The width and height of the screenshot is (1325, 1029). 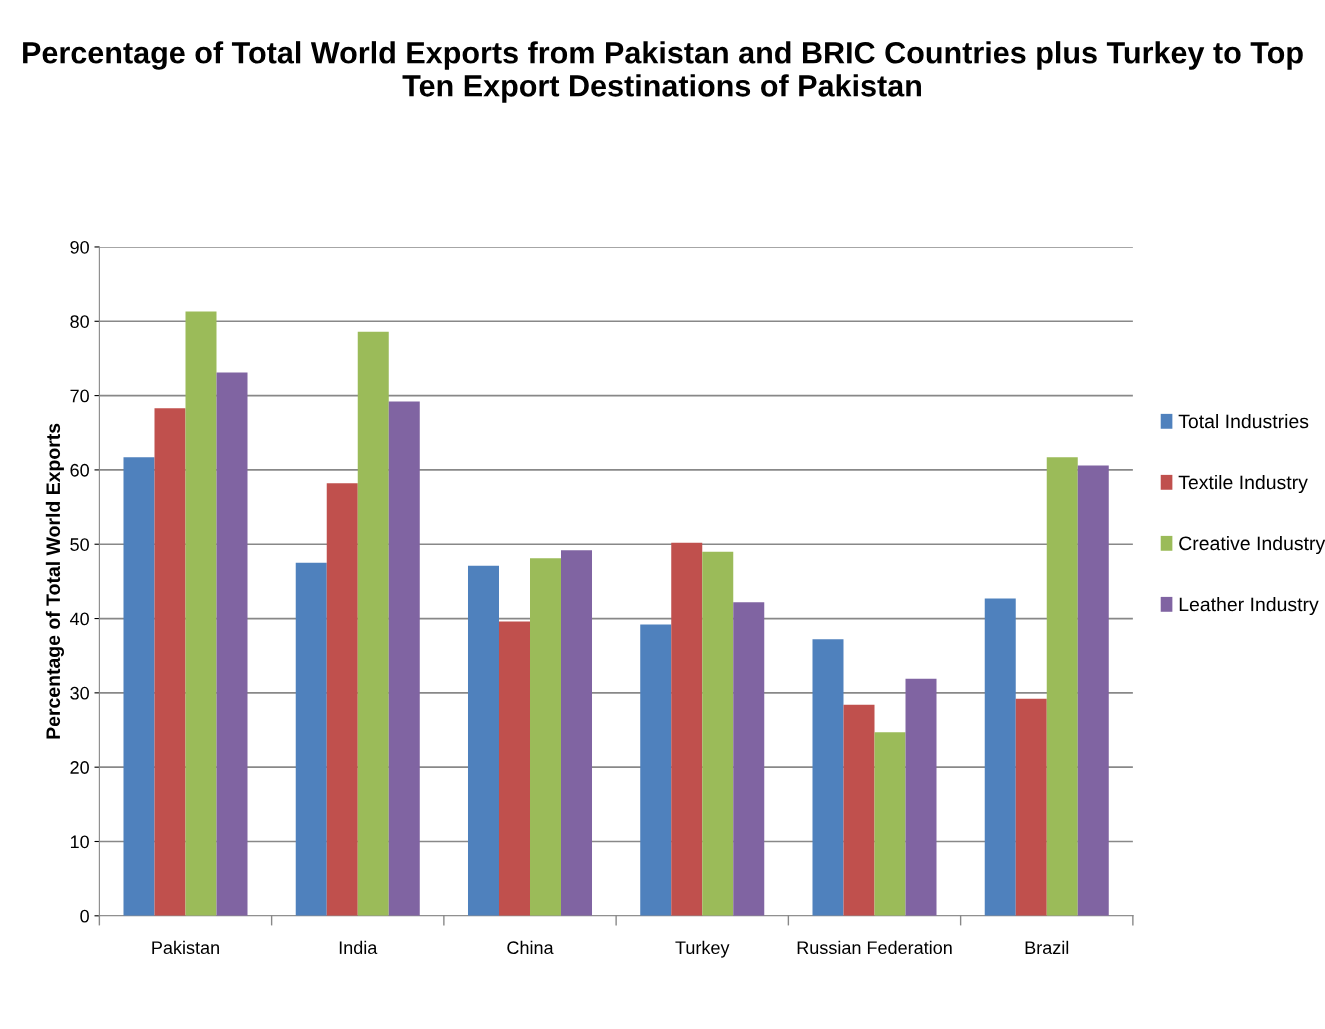 What do you see at coordinates (79, 767) in the screenshot?
I see `y-tick-label: 20` at bounding box center [79, 767].